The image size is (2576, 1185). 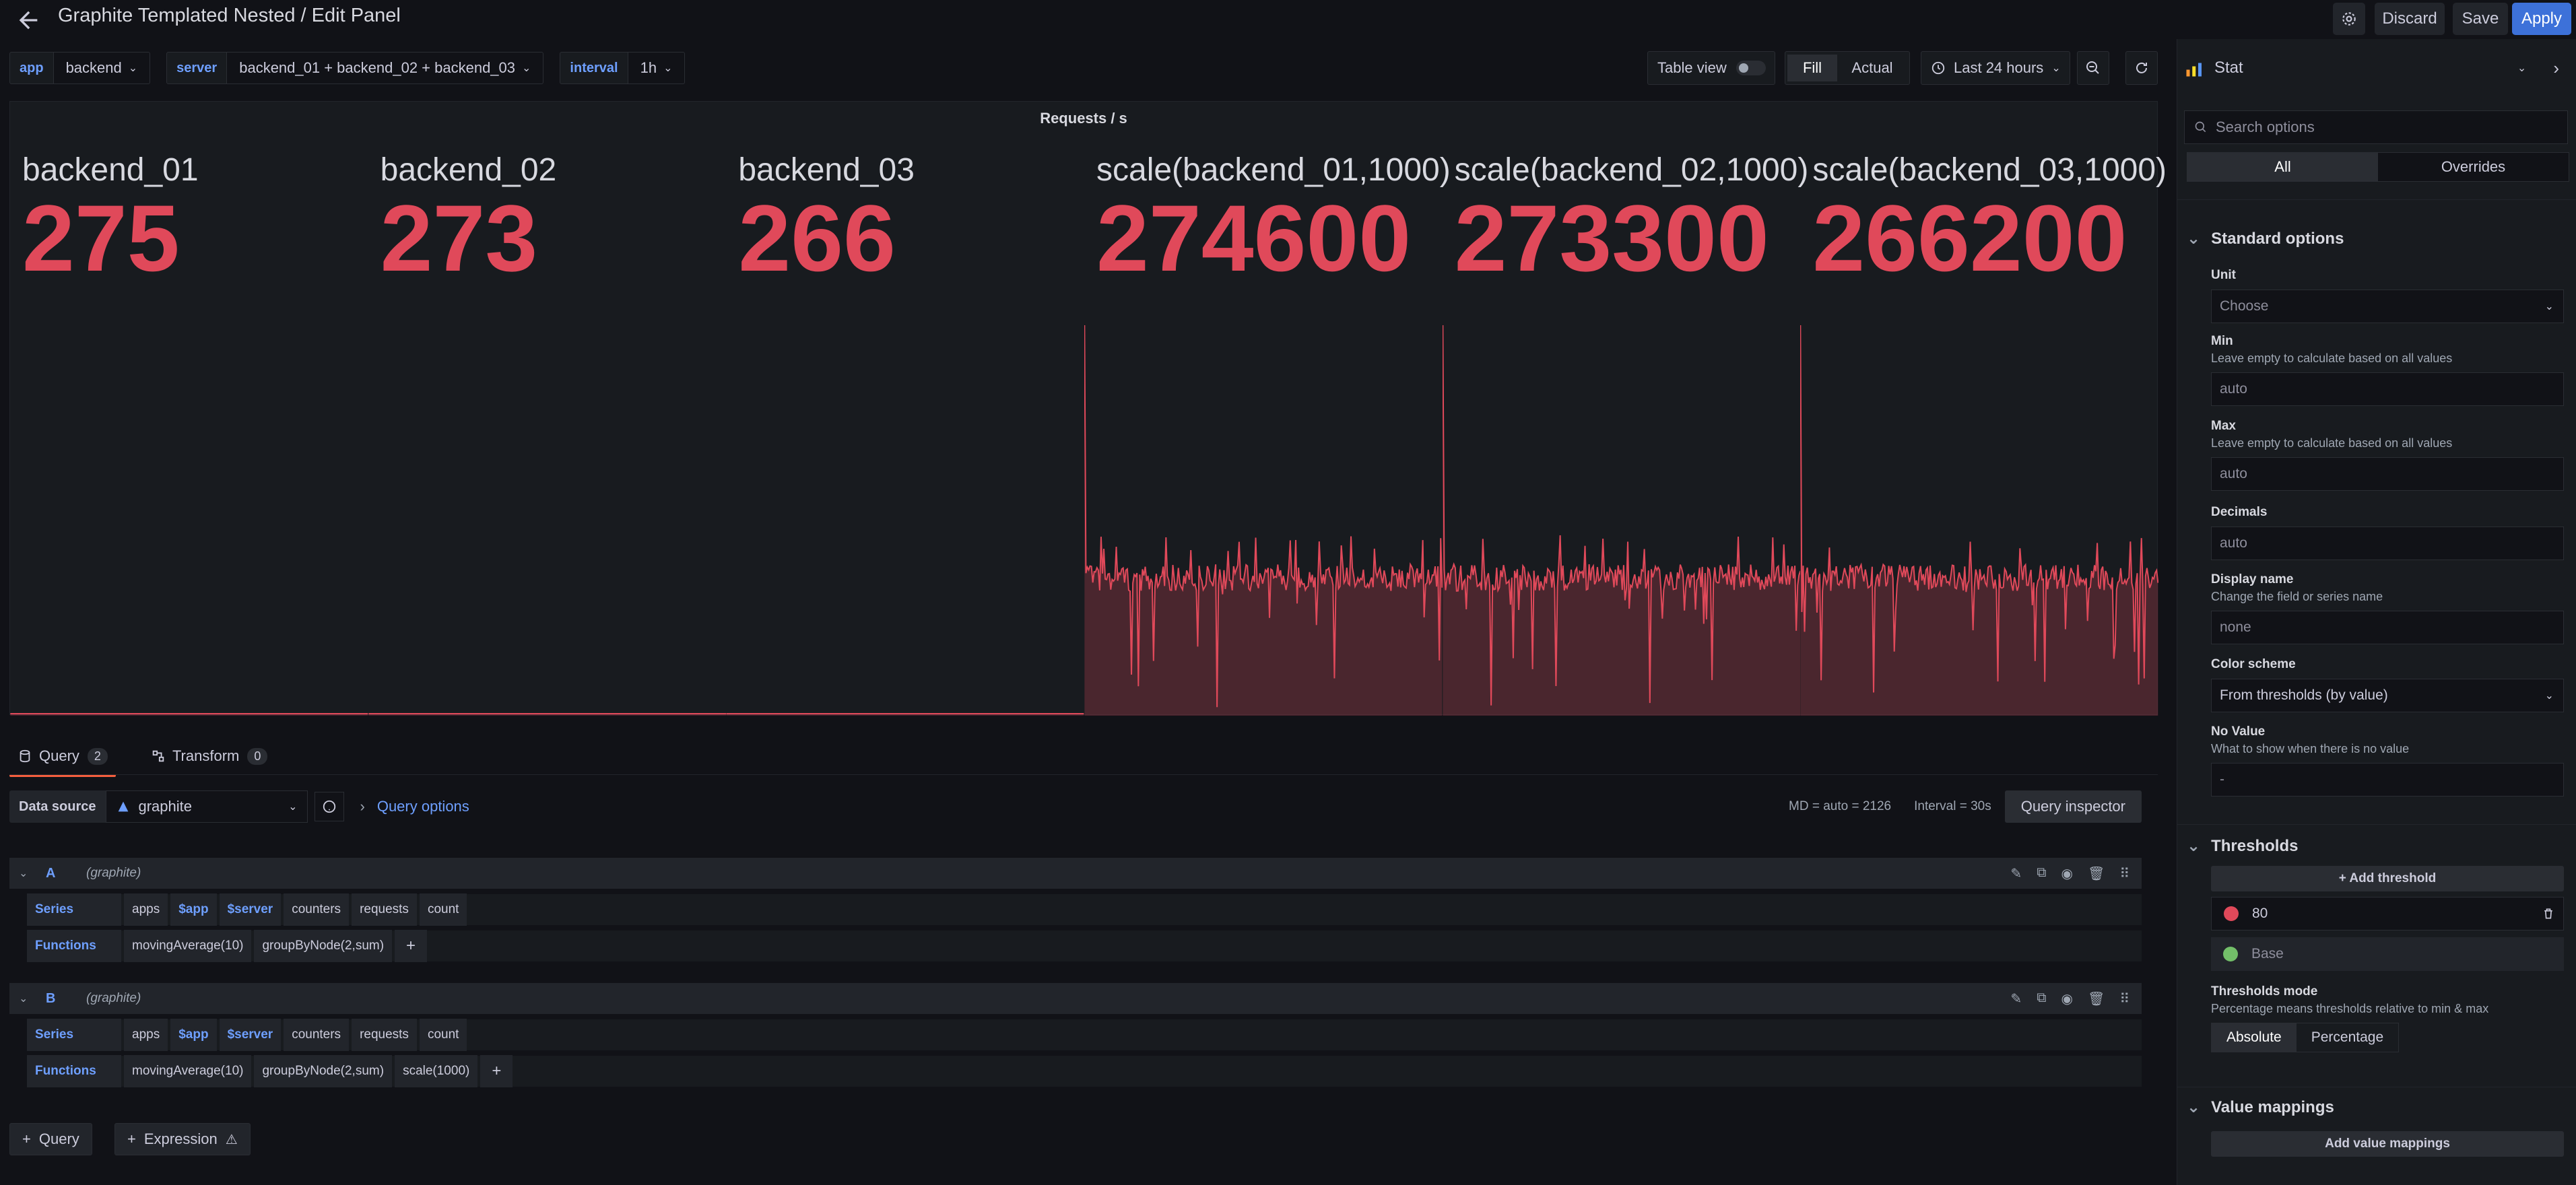 What do you see at coordinates (2387, 628) in the screenshot?
I see `display-name-input: none` at bounding box center [2387, 628].